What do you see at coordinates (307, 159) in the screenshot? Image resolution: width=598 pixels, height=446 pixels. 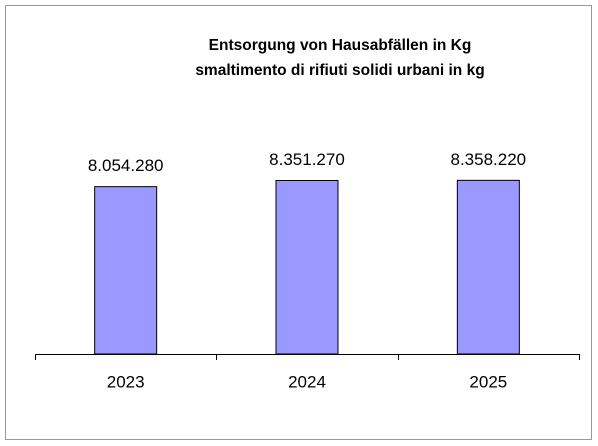 I see `data-label: 8.351.270` at bounding box center [307, 159].